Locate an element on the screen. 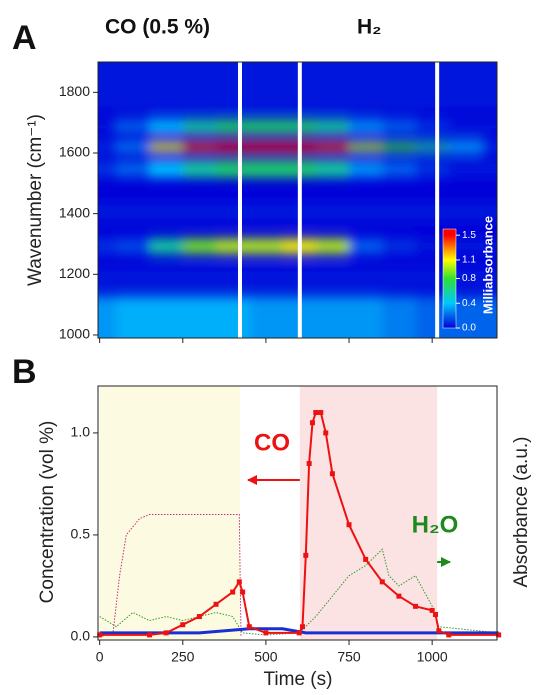 The height and width of the screenshot is (695, 536). colorbar-label: Milliabsorbance is located at coordinates (487, 265).